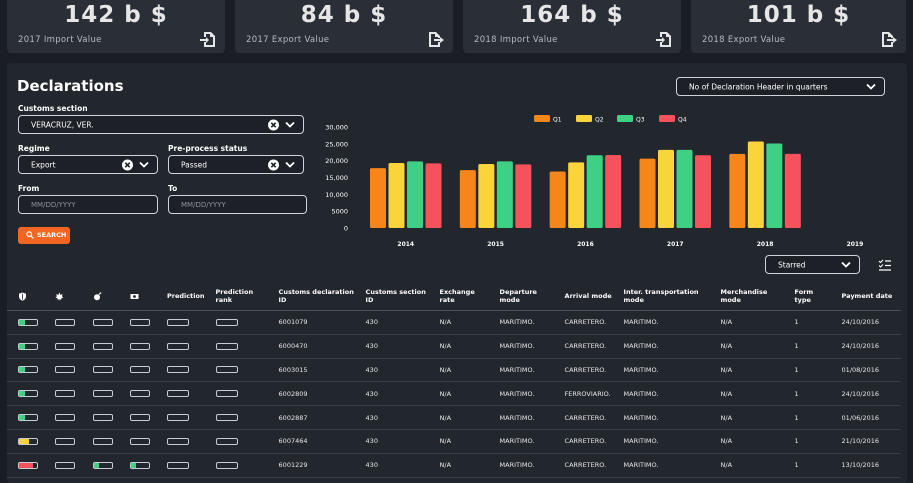 The width and height of the screenshot is (913, 483). What do you see at coordinates (755, 184) in the screenshot?
I see `bar-q2-2018` at bounding box center [755, 184].